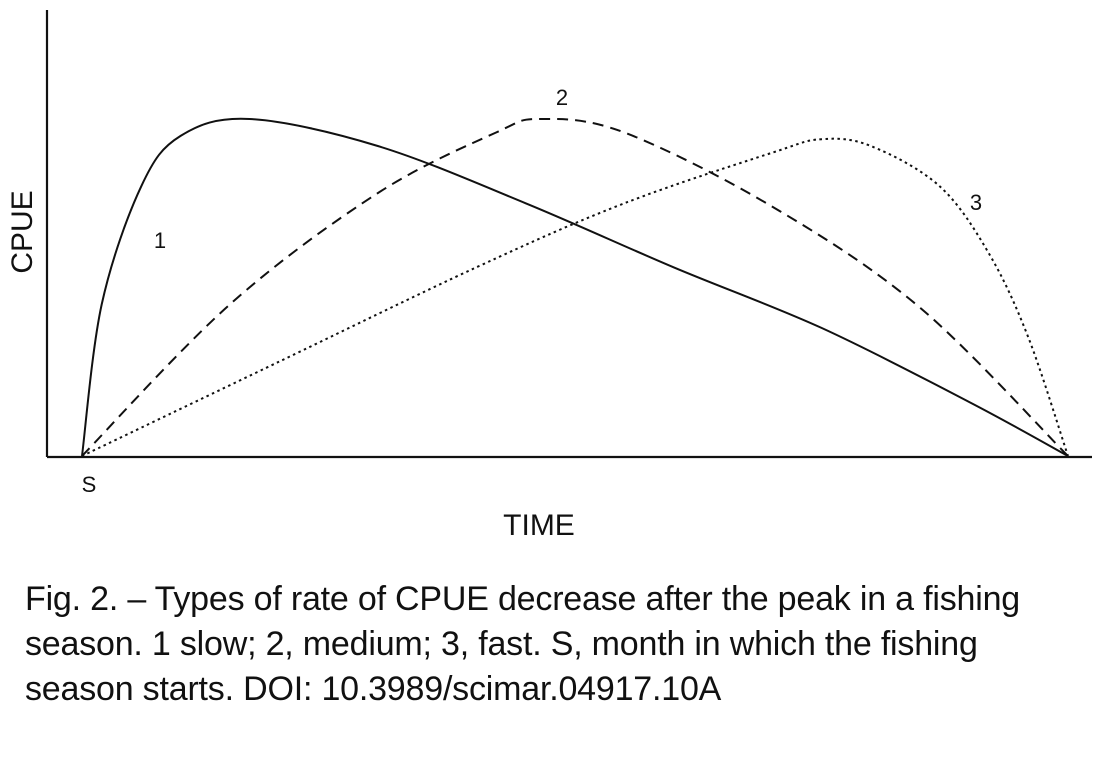  What do you see at coordinates (539, 525) in the screenshot?
I see `x-axis-label: TIME` at bounding box center [539, 525].